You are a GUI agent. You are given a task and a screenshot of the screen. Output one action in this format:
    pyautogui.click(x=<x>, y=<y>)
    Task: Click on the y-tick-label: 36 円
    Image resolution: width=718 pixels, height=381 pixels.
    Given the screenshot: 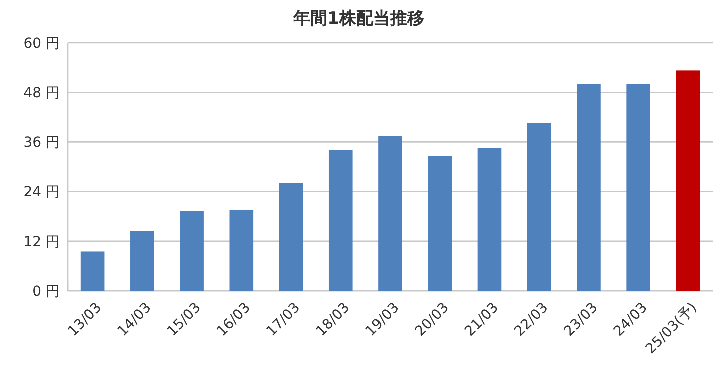 What is the action you would take?
    pyautogui.click(x=42, y=143)
    